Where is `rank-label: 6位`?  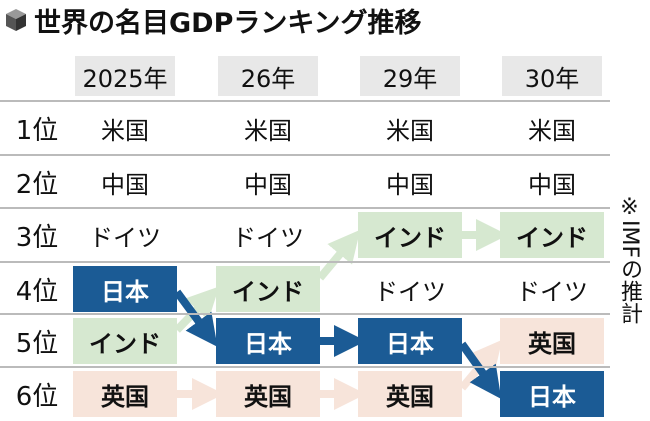 rank-label: 6位 is located at coordinates (37, 396).